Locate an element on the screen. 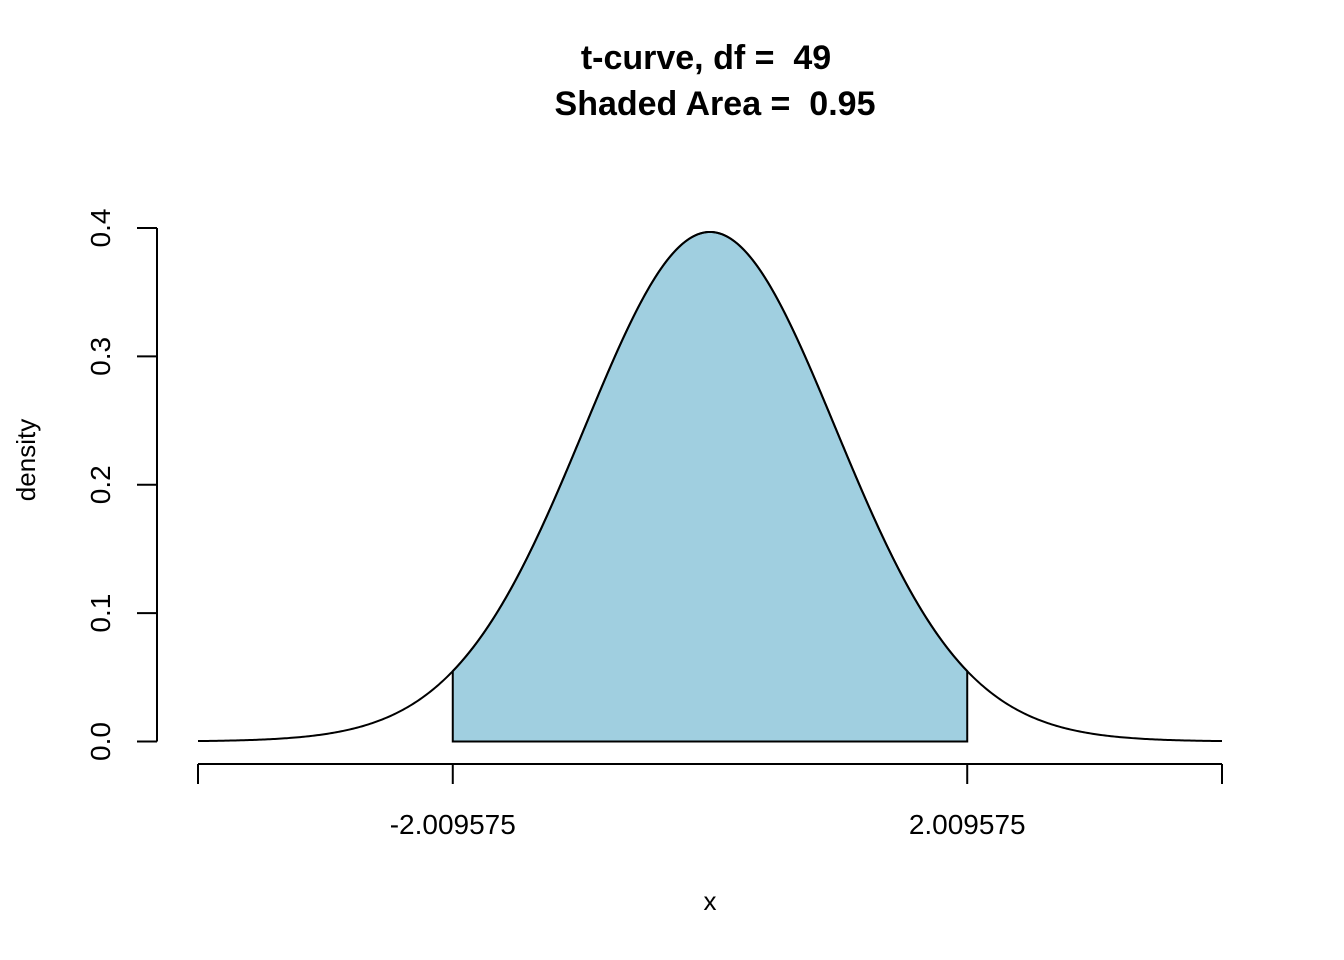 This screenshot has width=1344, height=960. y-tick-label: 0.4 is located at coordinates (100, 228).